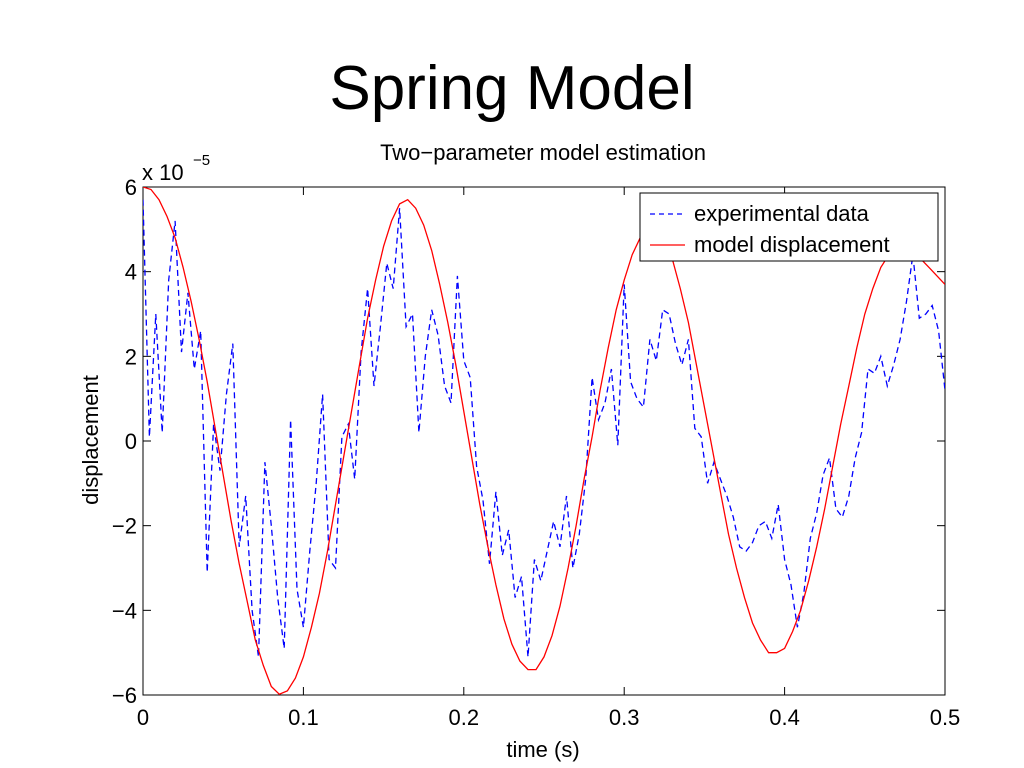  Describe the element at coordinates (124, 526) in the screenshot. I see `y-tick-label: −2` at that location.